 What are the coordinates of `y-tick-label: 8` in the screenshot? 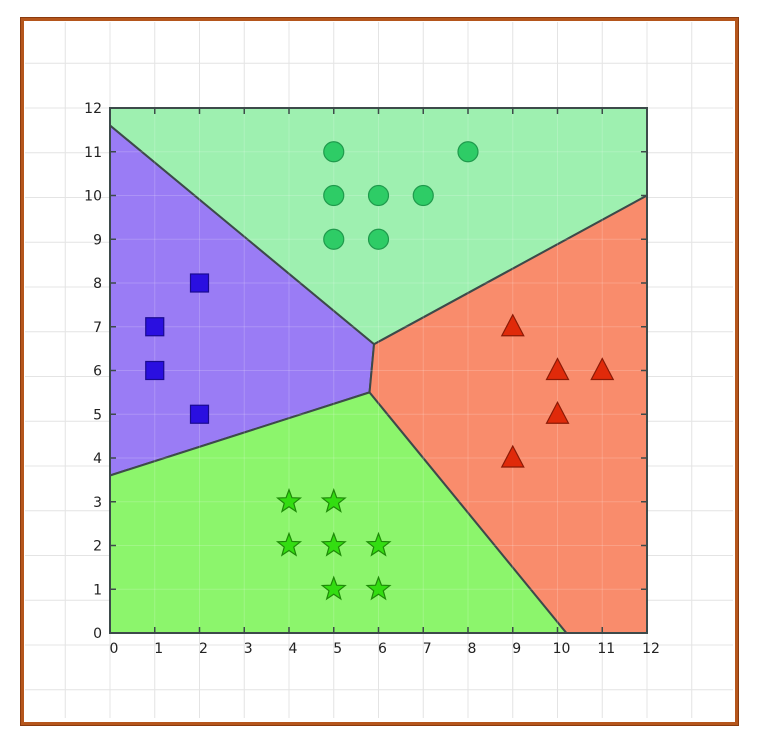 It's located at (97, 284).